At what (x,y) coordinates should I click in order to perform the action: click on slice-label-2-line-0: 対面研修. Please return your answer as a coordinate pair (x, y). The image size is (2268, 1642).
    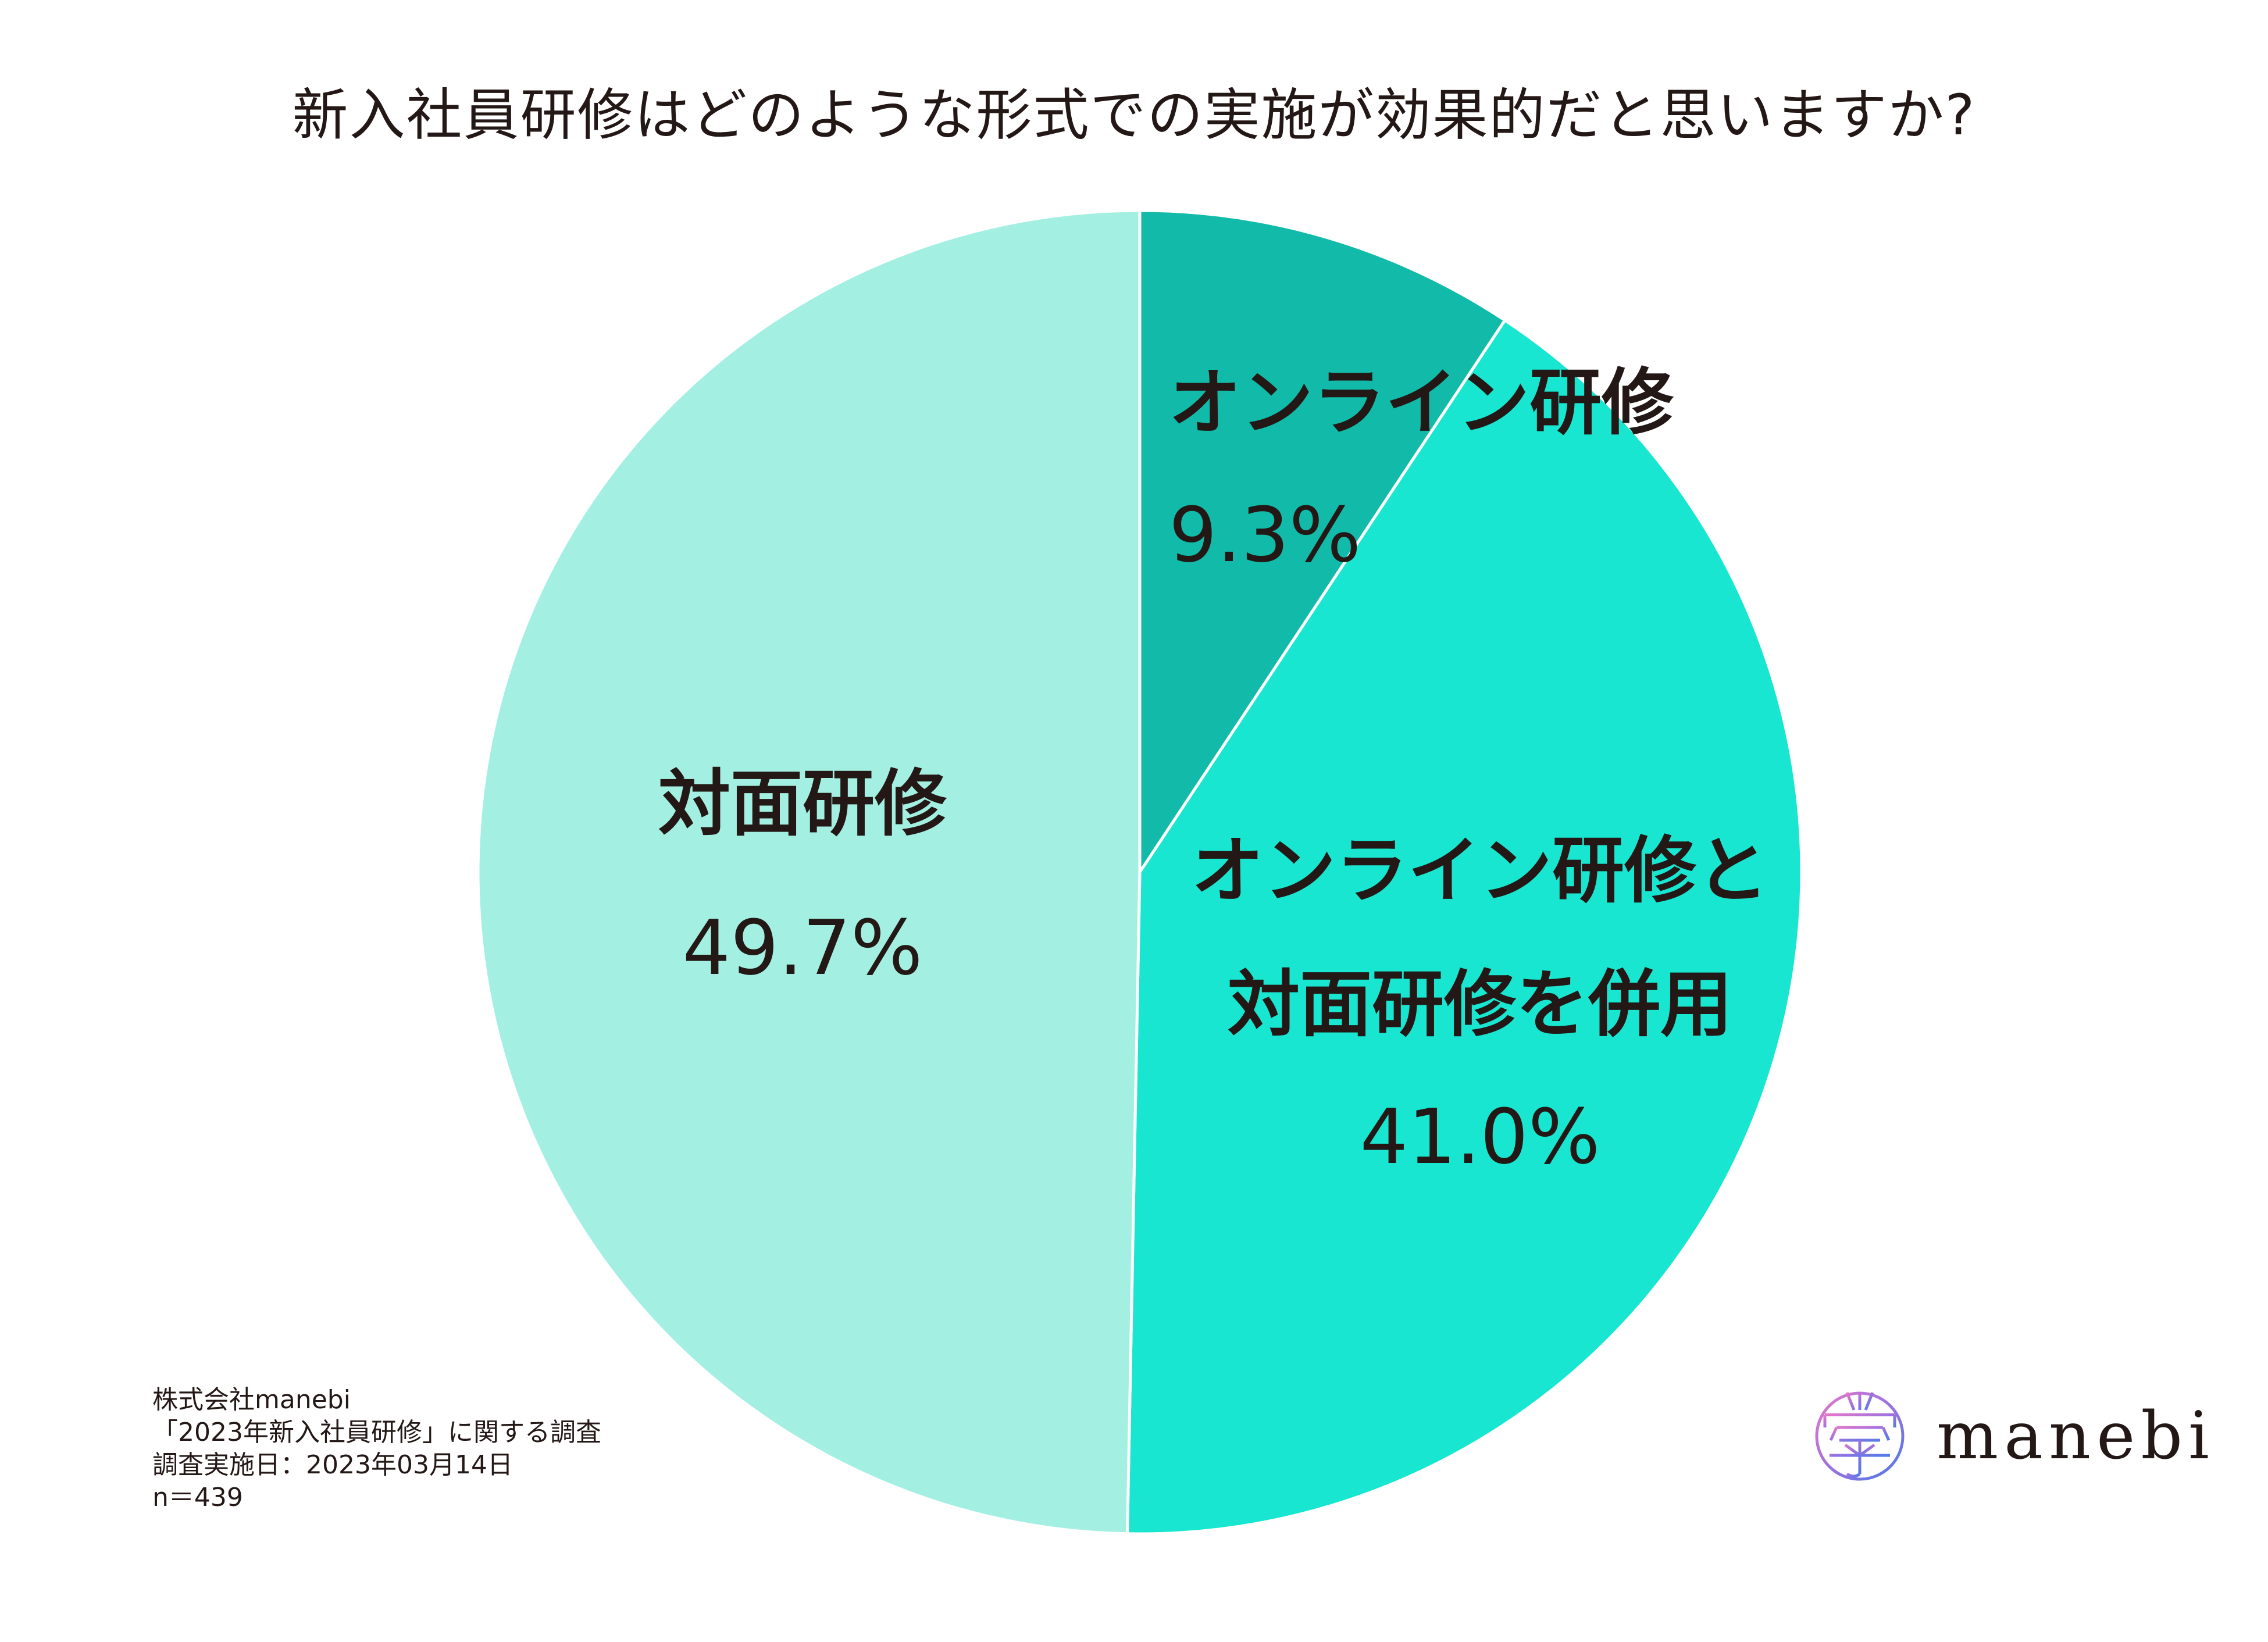
    Looking at the image, I should click on (802, 804).